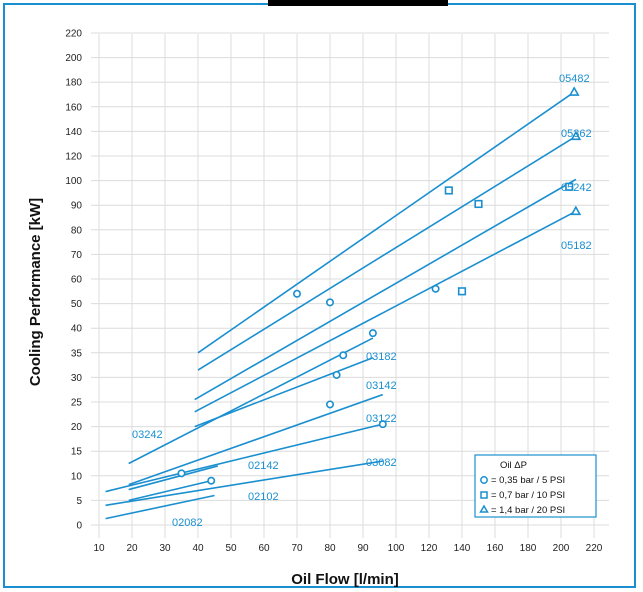 The height and width of the screenshot is (592, 643). I want to click on y-axis-title: Cooling Performance [kW], so click(35, 292).